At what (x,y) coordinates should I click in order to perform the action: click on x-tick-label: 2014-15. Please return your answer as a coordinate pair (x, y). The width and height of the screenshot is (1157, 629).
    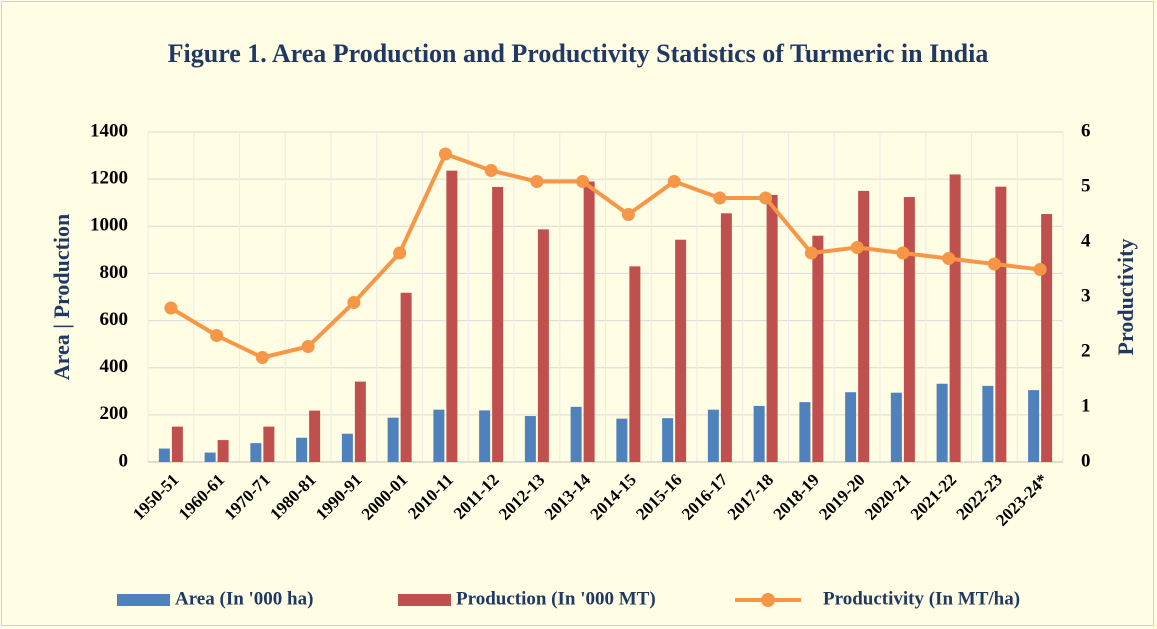
    Looking at the image, I should click on (613, 497).